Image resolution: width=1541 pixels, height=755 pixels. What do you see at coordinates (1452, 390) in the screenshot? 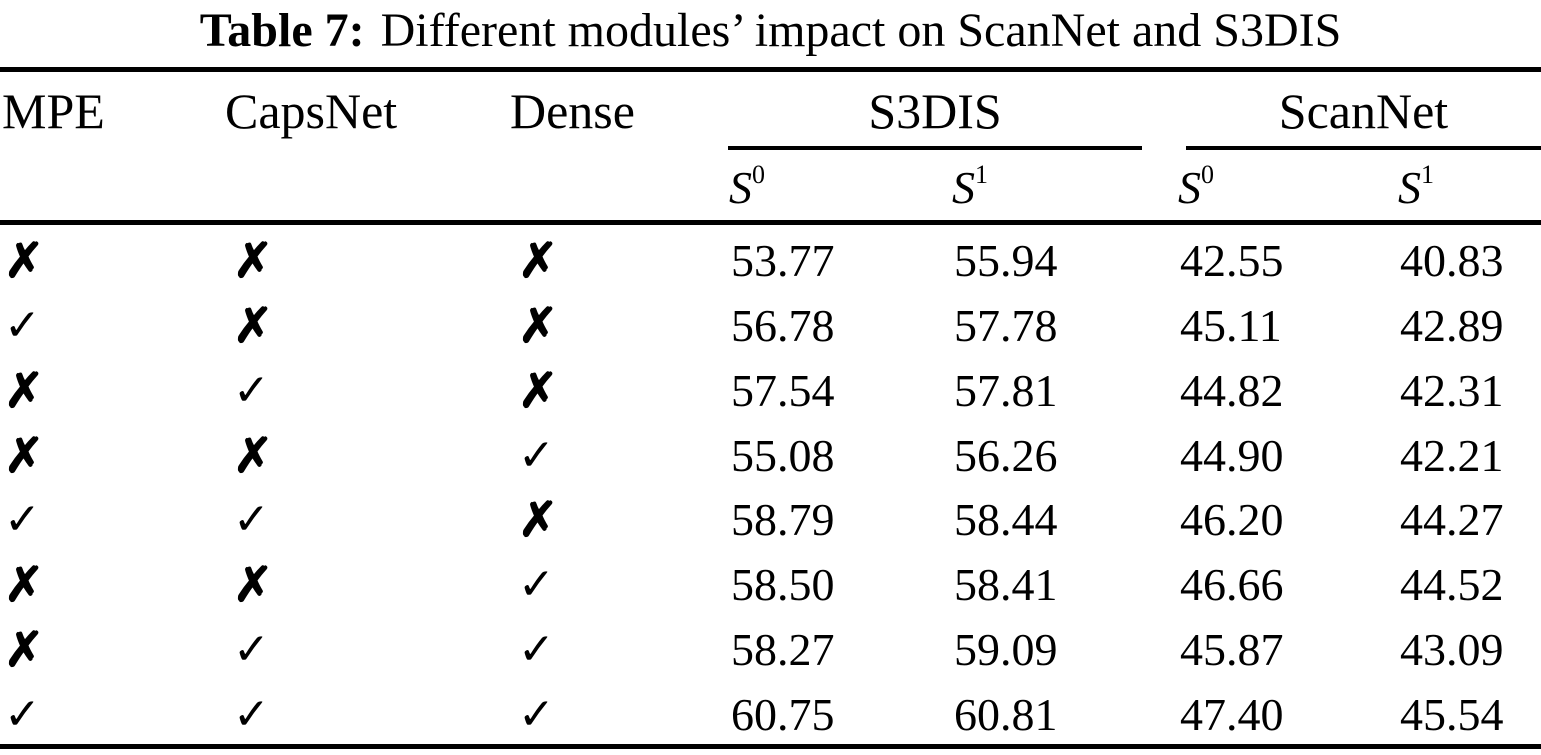
I see `value-scannet-s1: 42.31` at bounding box center [1452, 390].